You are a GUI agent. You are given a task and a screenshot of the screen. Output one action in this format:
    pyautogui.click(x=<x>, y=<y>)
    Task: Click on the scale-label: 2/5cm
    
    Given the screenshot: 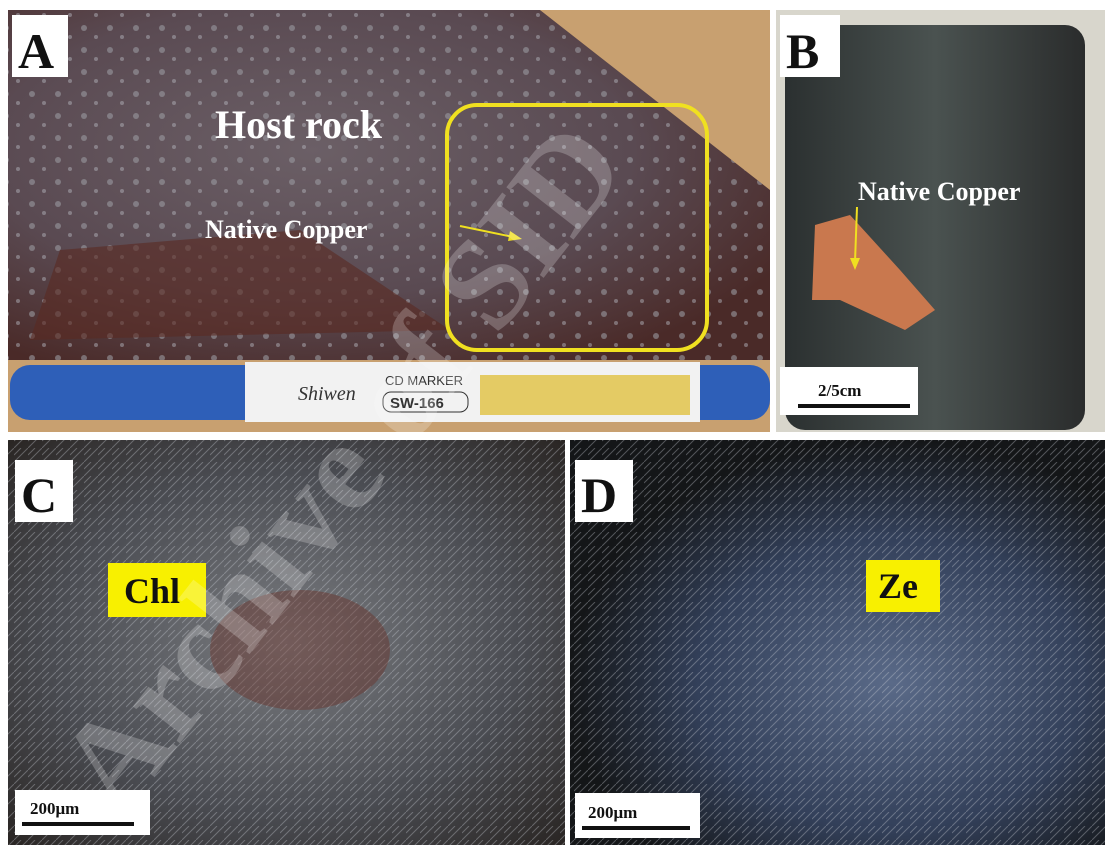 What is the action you would take?
    pyautogui.click(x=839, y=390)
    